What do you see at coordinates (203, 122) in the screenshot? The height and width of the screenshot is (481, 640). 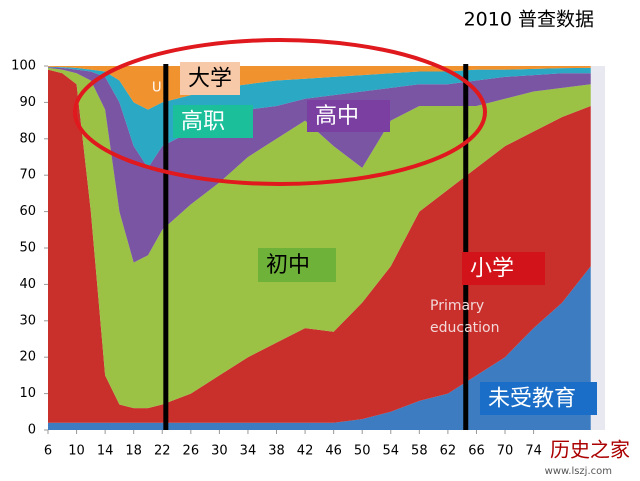 I see `annotation: 高职` at bounding box center [203, 122].